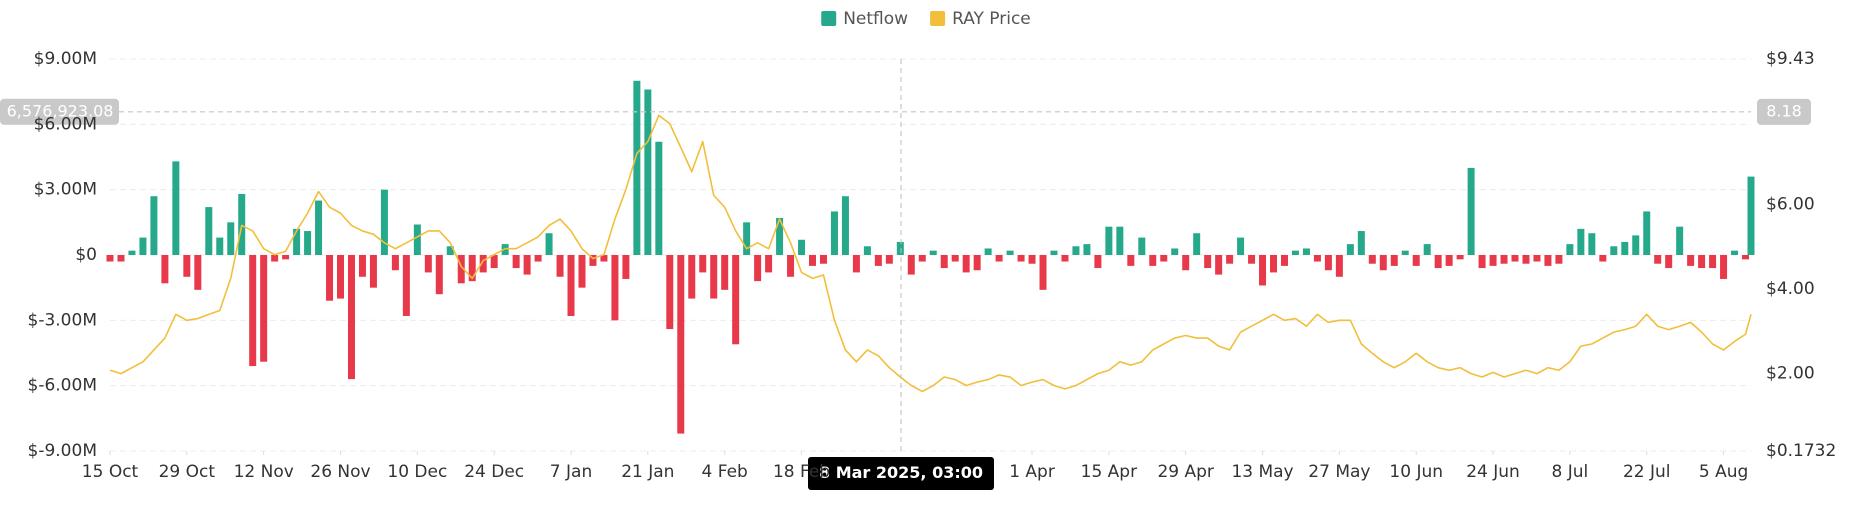 Image resolution: width=1852 pixels, height=525 pixels. What do you see at coordinates (829, 18) in the screenshot?
I see `legend-swatch` at bounding box center [829, 18].